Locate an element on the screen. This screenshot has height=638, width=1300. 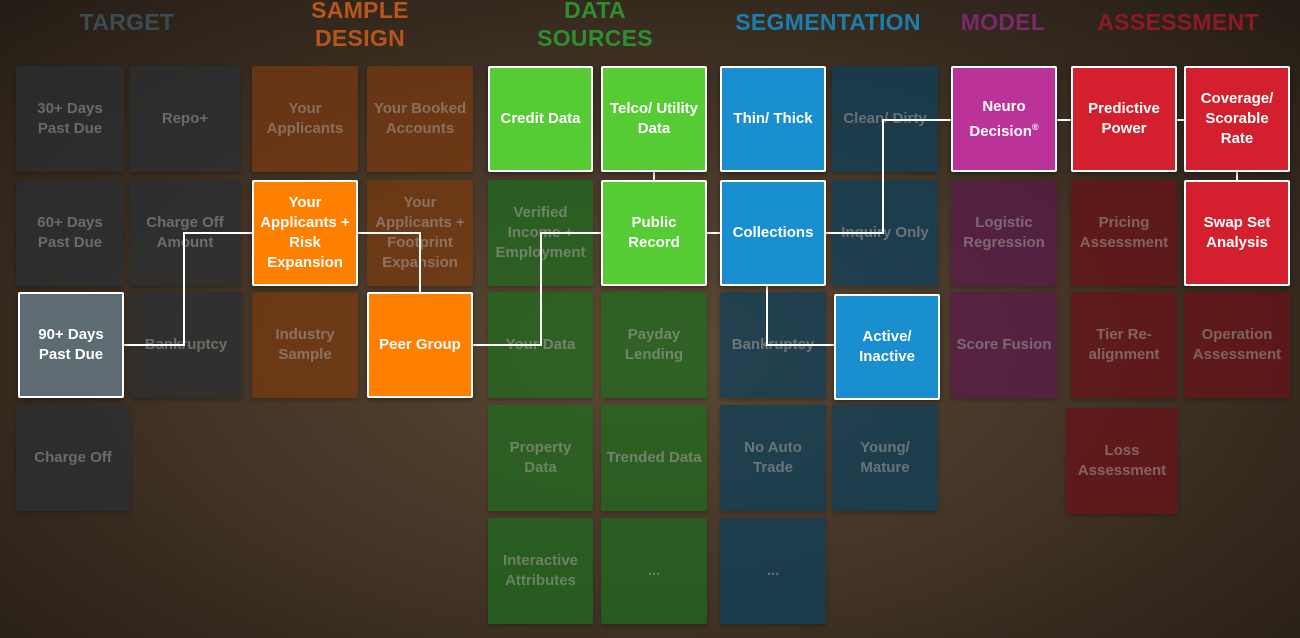
tile-label: Peer Group is located at coordinates (420, 344).